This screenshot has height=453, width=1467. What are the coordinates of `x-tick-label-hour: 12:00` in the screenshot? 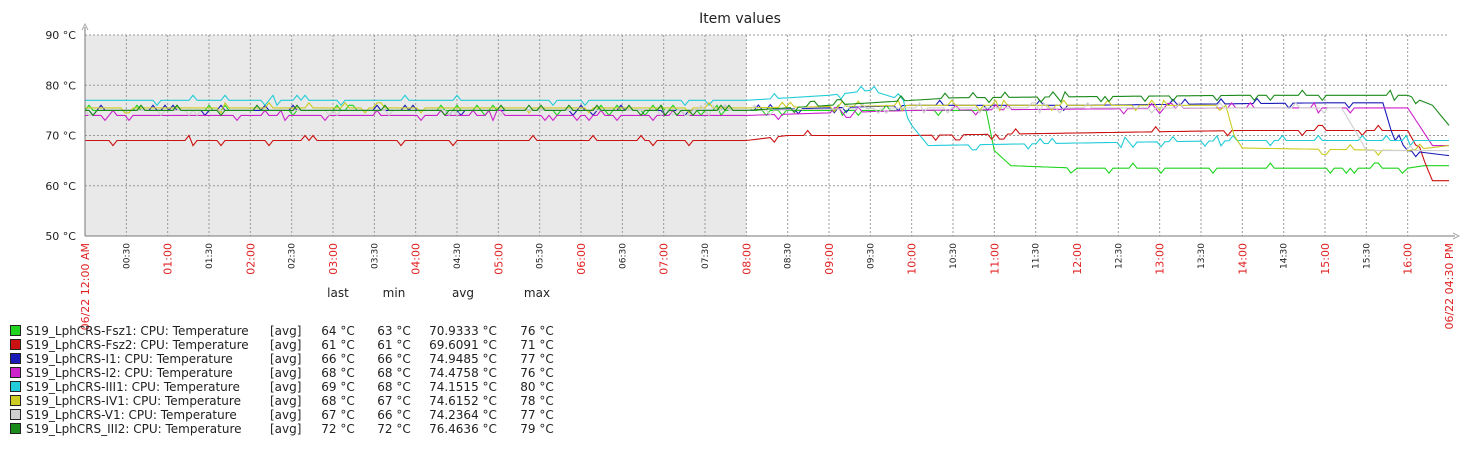 It's located at (1077, 259).